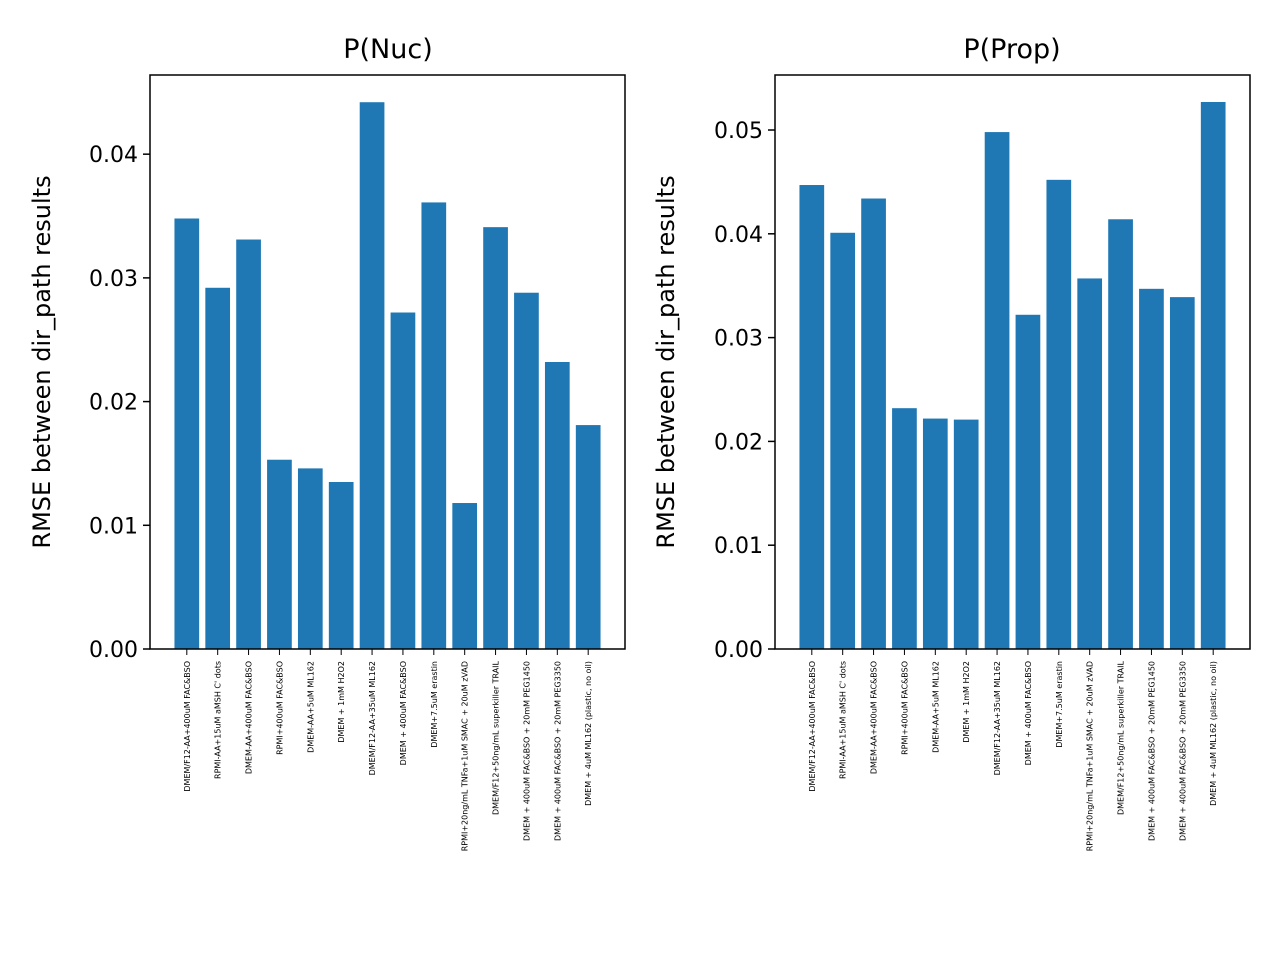 This screenshot has height=960, width=1280. I want to click on chart-title: P(Prop), so click(1011, 49).